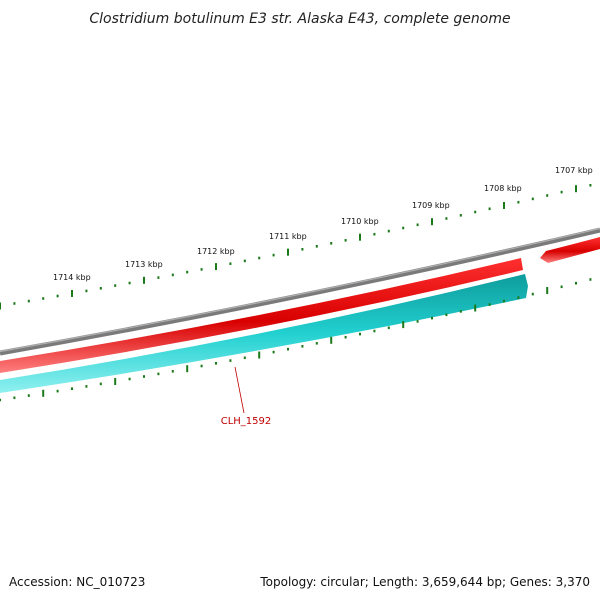  What do you see at coordinates (77, 582) in the screenshot?
I see `accession-text: Accession: NC_010723` at bounding box center [77, 582].